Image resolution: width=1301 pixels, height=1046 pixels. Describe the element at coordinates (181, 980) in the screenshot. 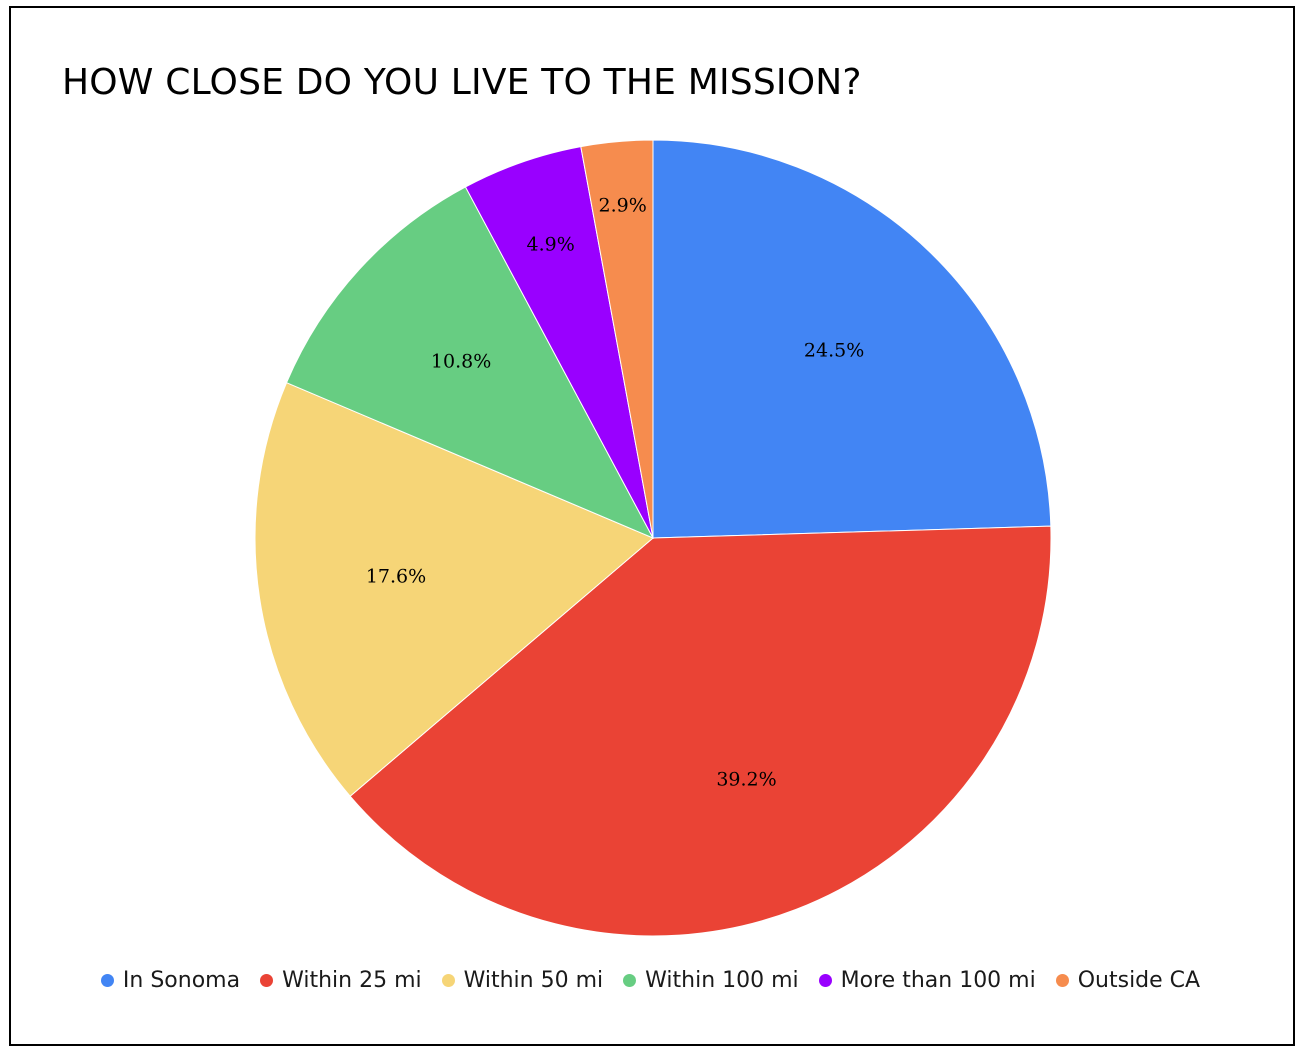

I see `legend-label: In Sonoma` at that location.